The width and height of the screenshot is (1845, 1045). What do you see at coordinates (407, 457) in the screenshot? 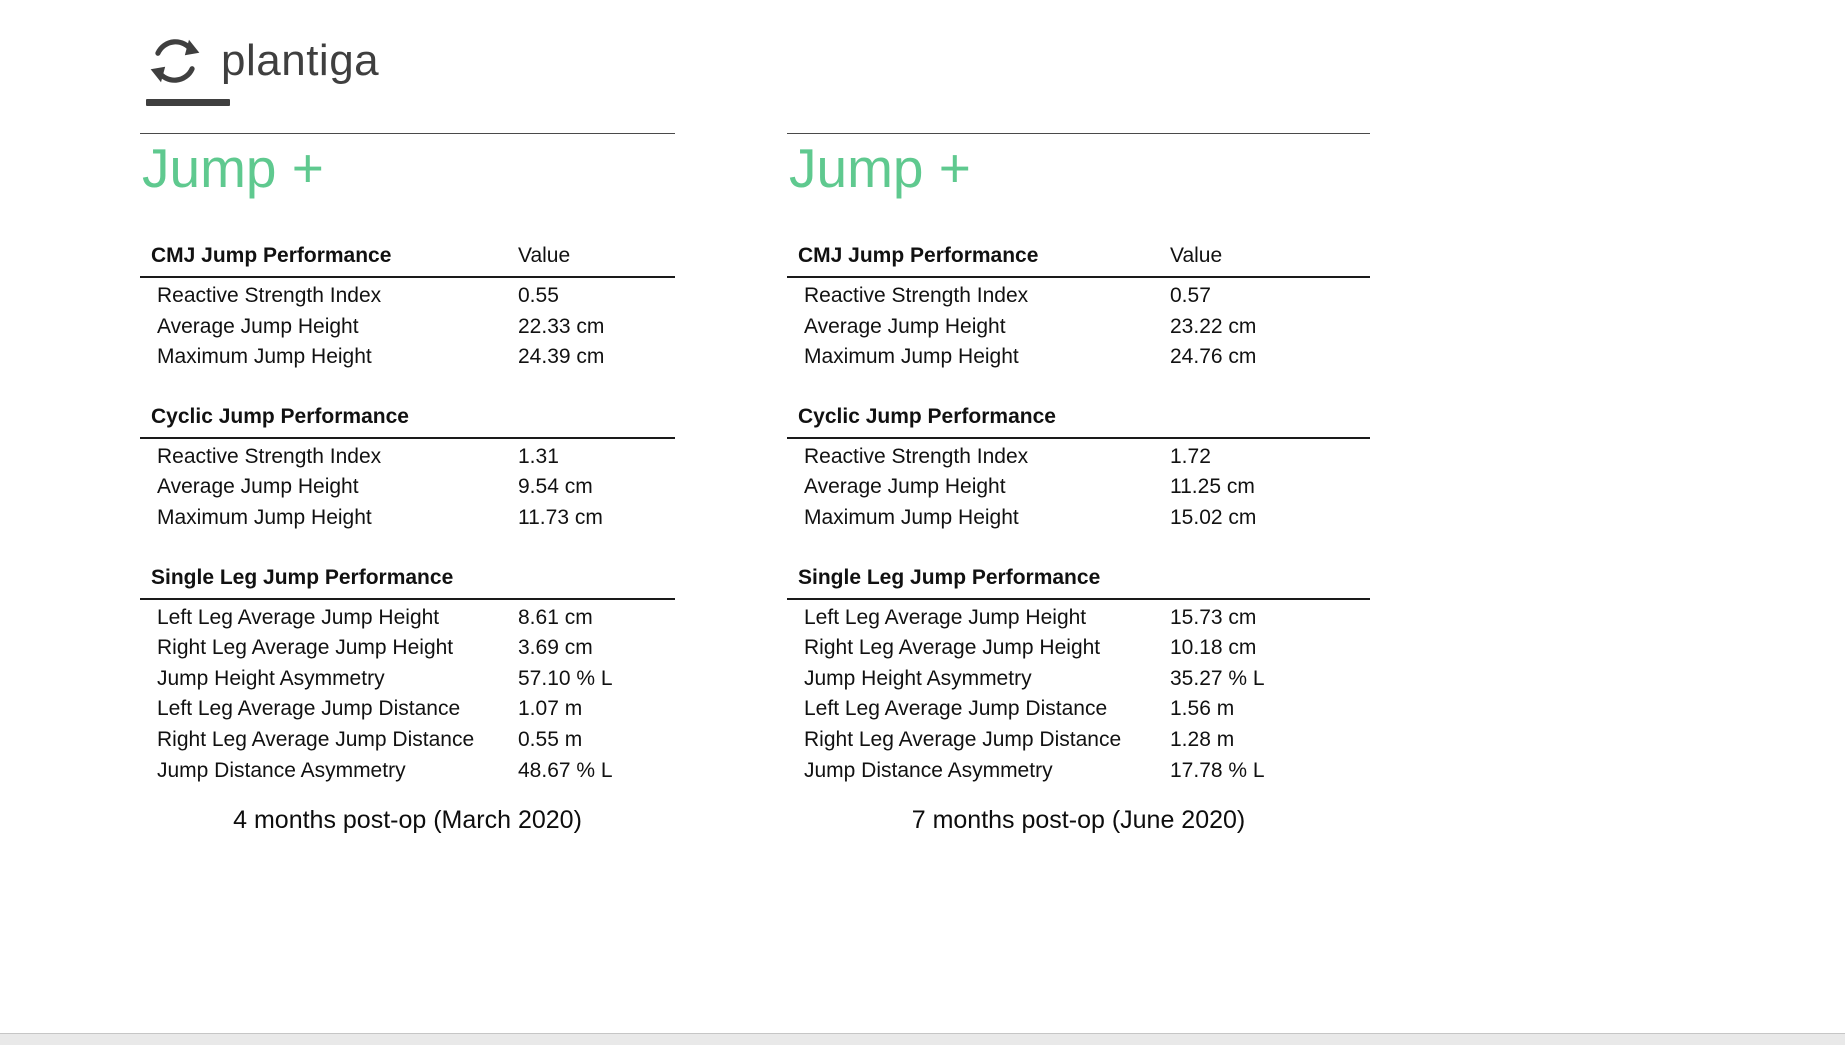
I see `table-row: Reactive Strength Index 1.31` at bounding box center [407, 457].